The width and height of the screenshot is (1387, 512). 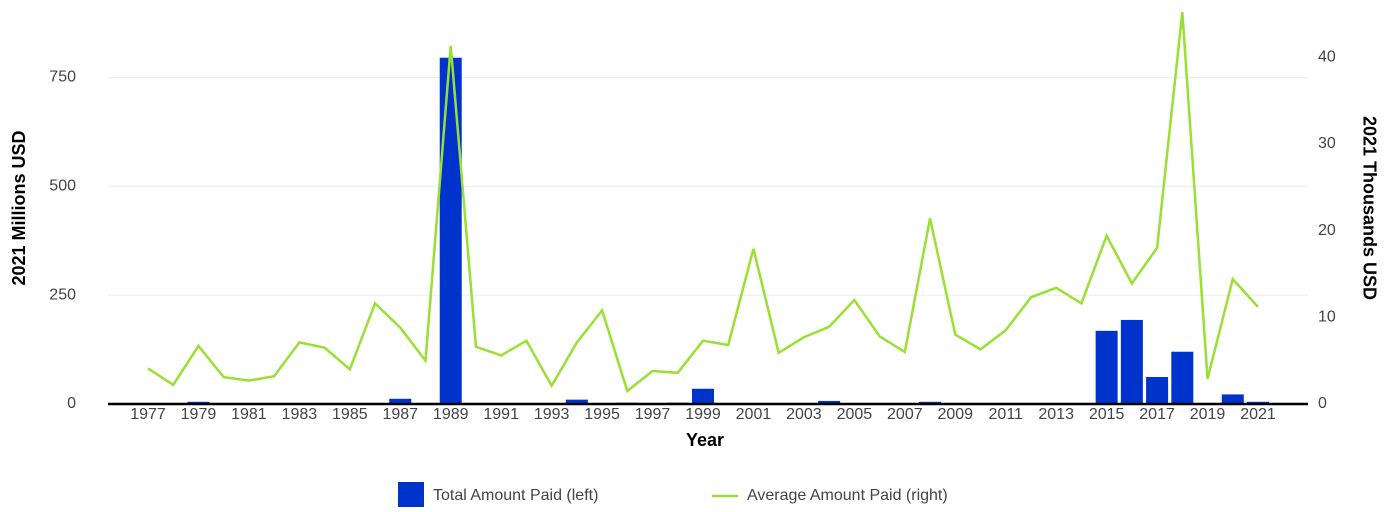 What do you see at coordinates (451, 414) in the screenshot?
I see `x-tick-label: 1989` at bounding box center [451, 414].